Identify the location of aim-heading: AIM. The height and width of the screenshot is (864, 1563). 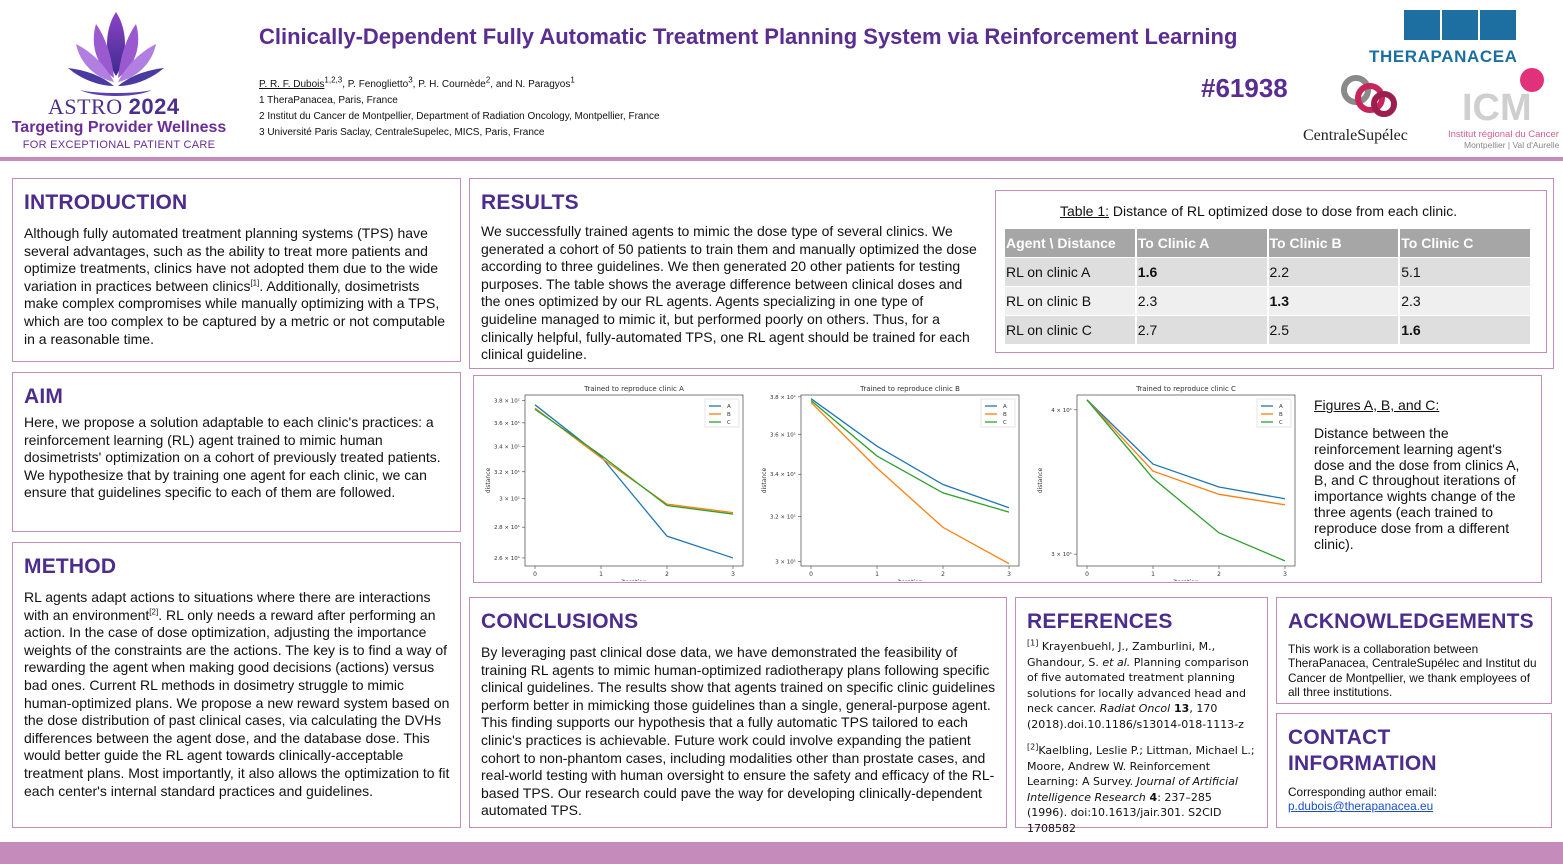
(44, 396).